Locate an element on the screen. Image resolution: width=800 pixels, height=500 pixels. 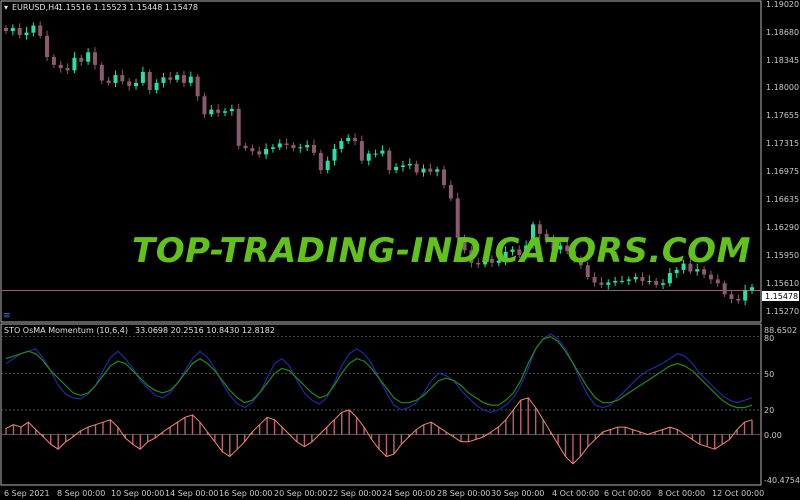
time-tick: 28 Sep 00:00 is located at coordinates (463, 493).